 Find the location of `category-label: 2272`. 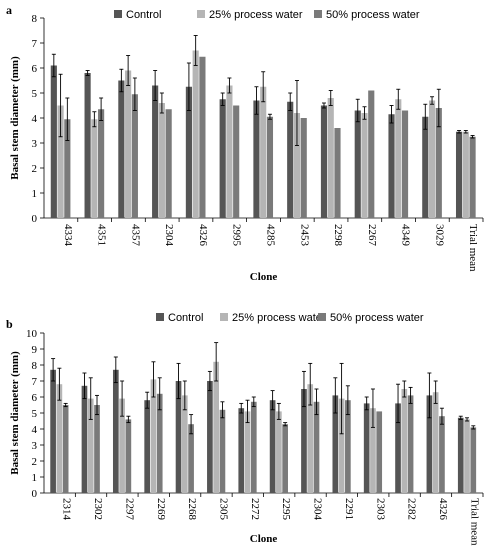

category-label: 2272 is located at coordinates (255, 509).